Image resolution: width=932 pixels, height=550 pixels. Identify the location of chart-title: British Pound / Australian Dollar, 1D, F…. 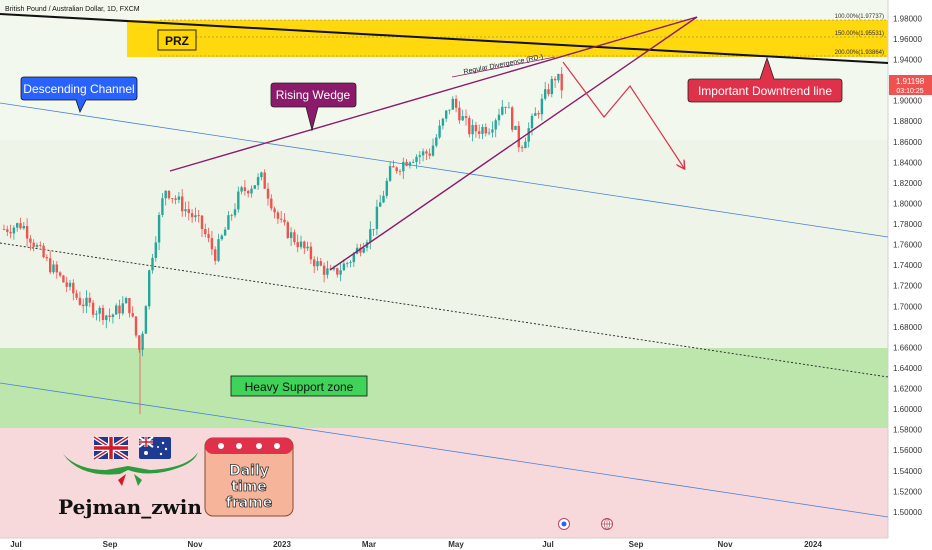
(72, 9).